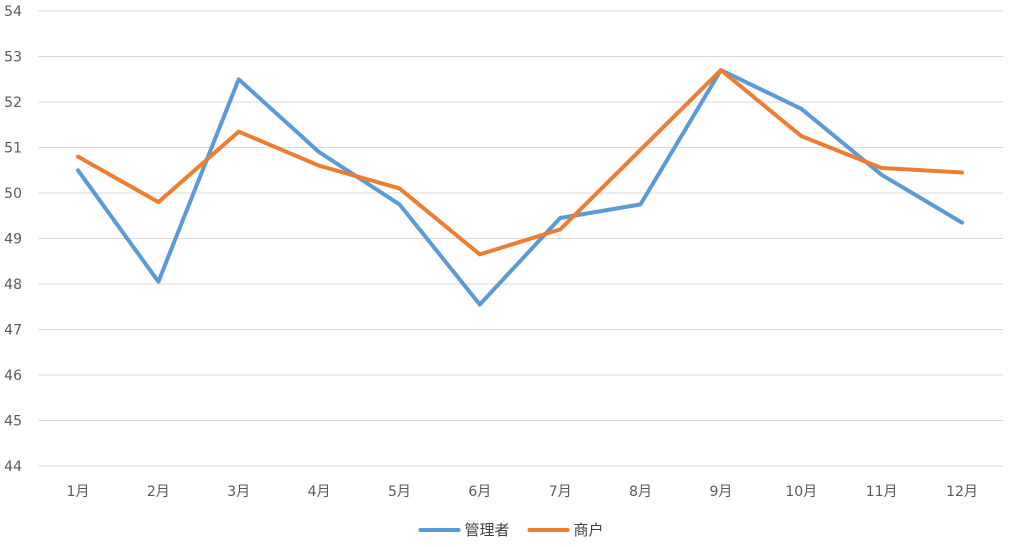  Describe the element at coordinates (479, 492) in the screenshot. I see `x-tick-label: 6月` at that location.